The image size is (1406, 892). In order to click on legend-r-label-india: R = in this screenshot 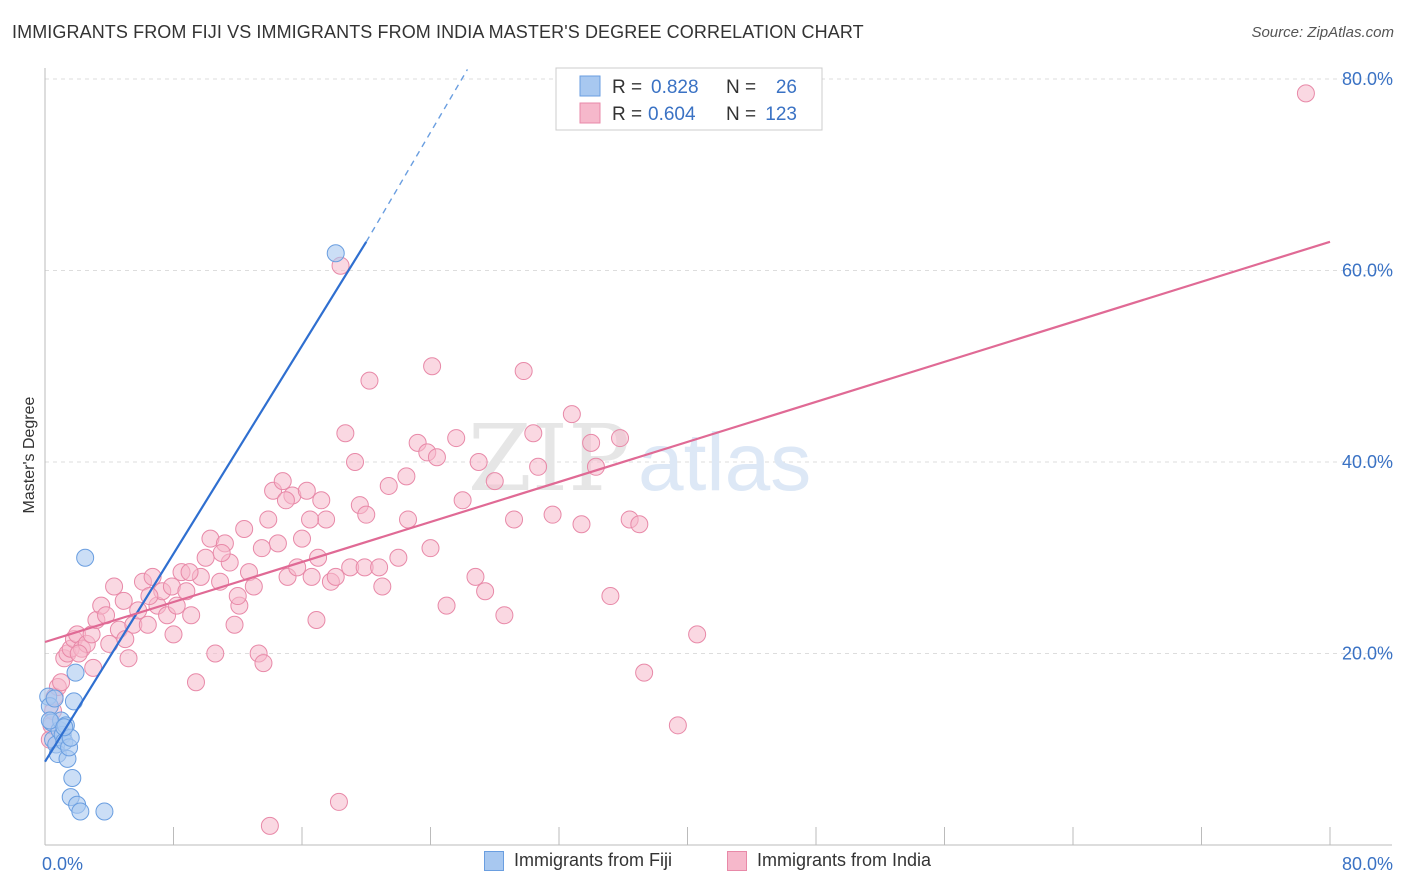, I will do `click(627, 114)`.